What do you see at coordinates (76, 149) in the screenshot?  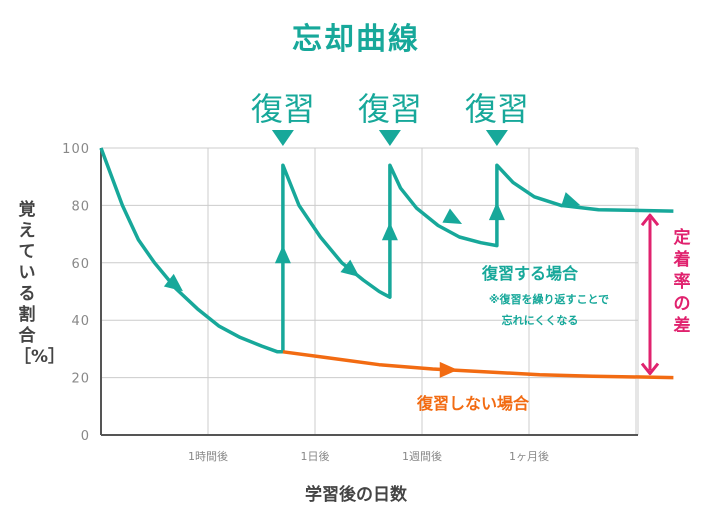 I see `y-tick-label: 100` at bounding box center [76, 149].